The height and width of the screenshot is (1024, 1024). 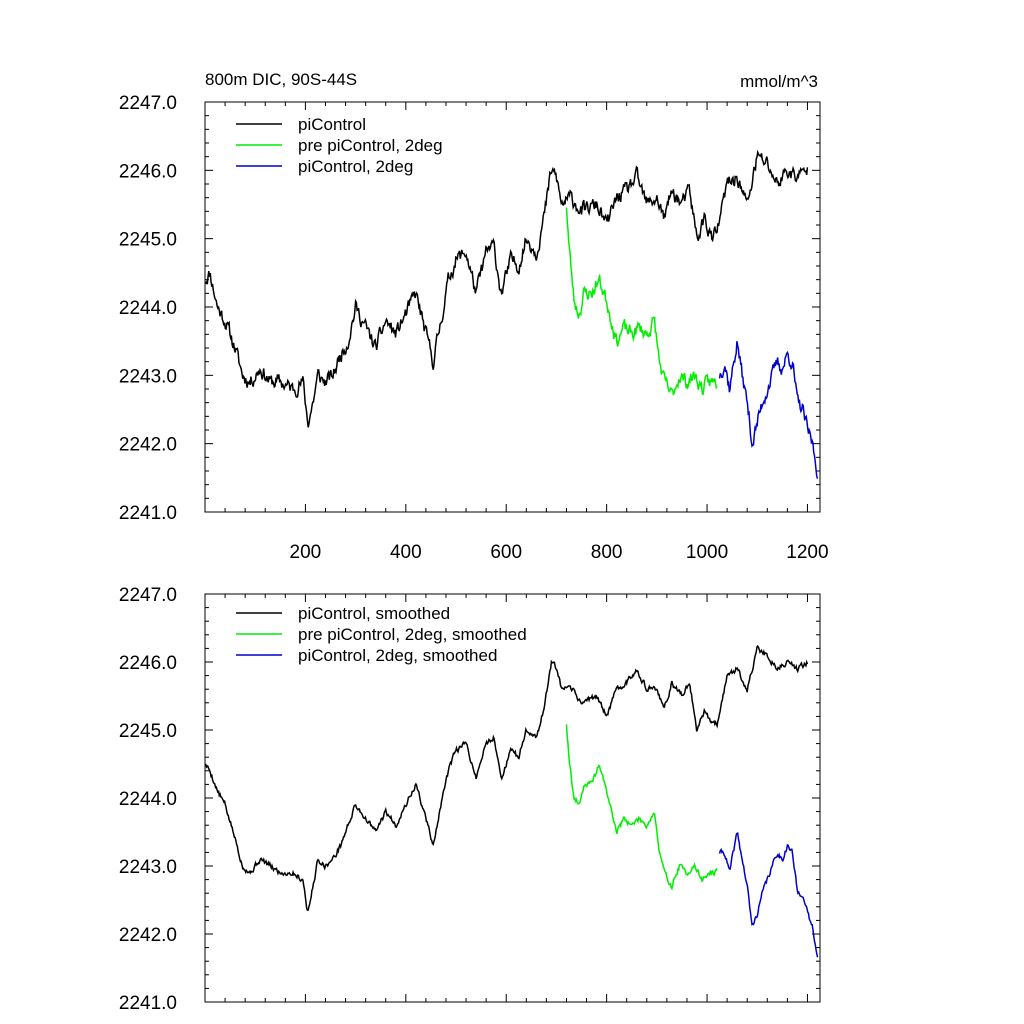 What do you see at coordinates (374, 613) in the screenshot?
I see `legend-label: piControl, smoothed` at bounding box center [374, 613].